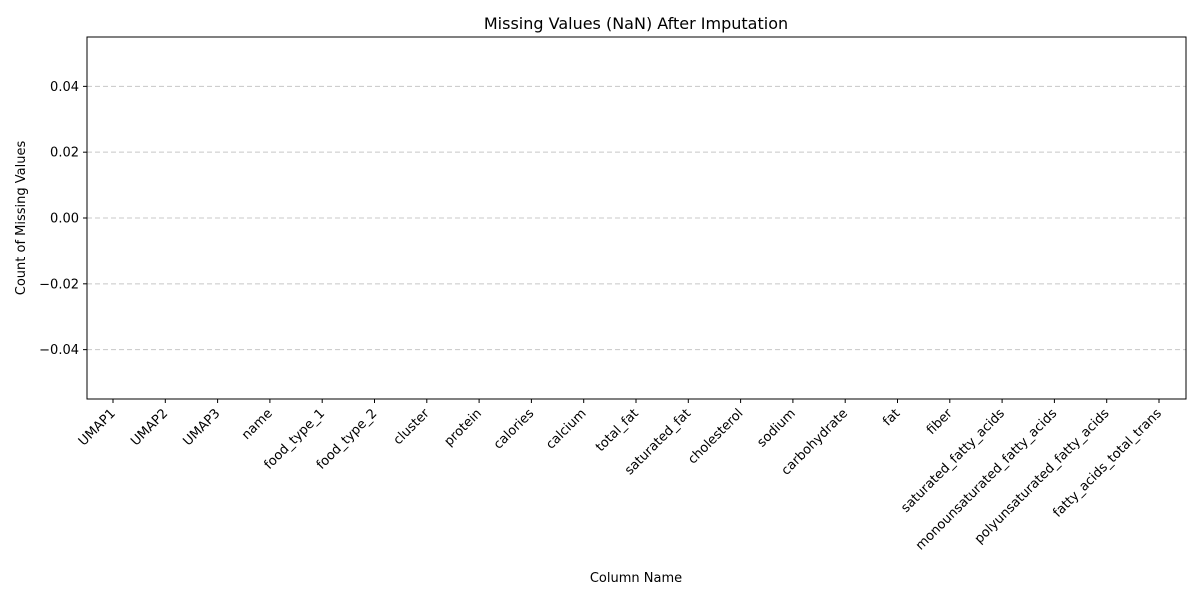 The width and height of the screenshot is (1200, 600). I want to click on x-tick-label: fatty_acids_total_trans, so click(1107, 463).